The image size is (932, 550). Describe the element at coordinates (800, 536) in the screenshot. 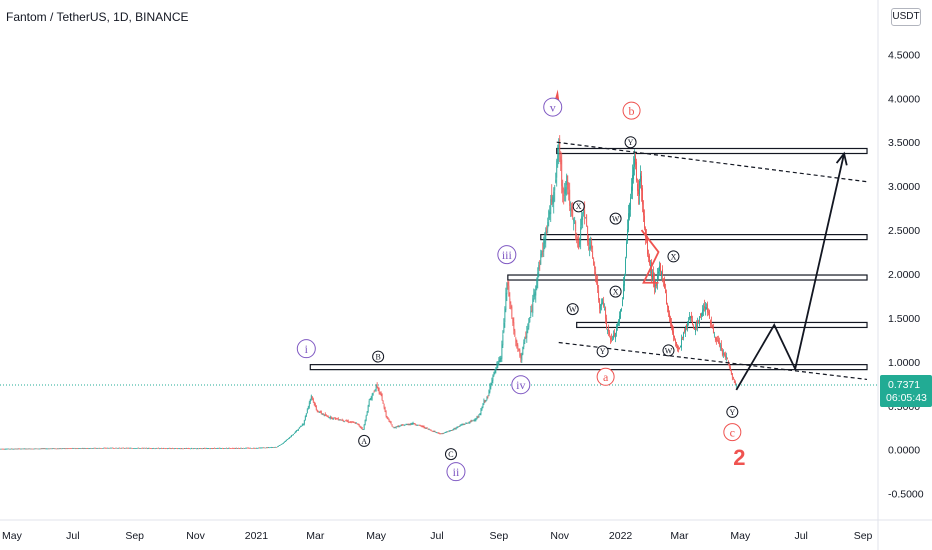

I see `x-tick-label: Jul` at that location.